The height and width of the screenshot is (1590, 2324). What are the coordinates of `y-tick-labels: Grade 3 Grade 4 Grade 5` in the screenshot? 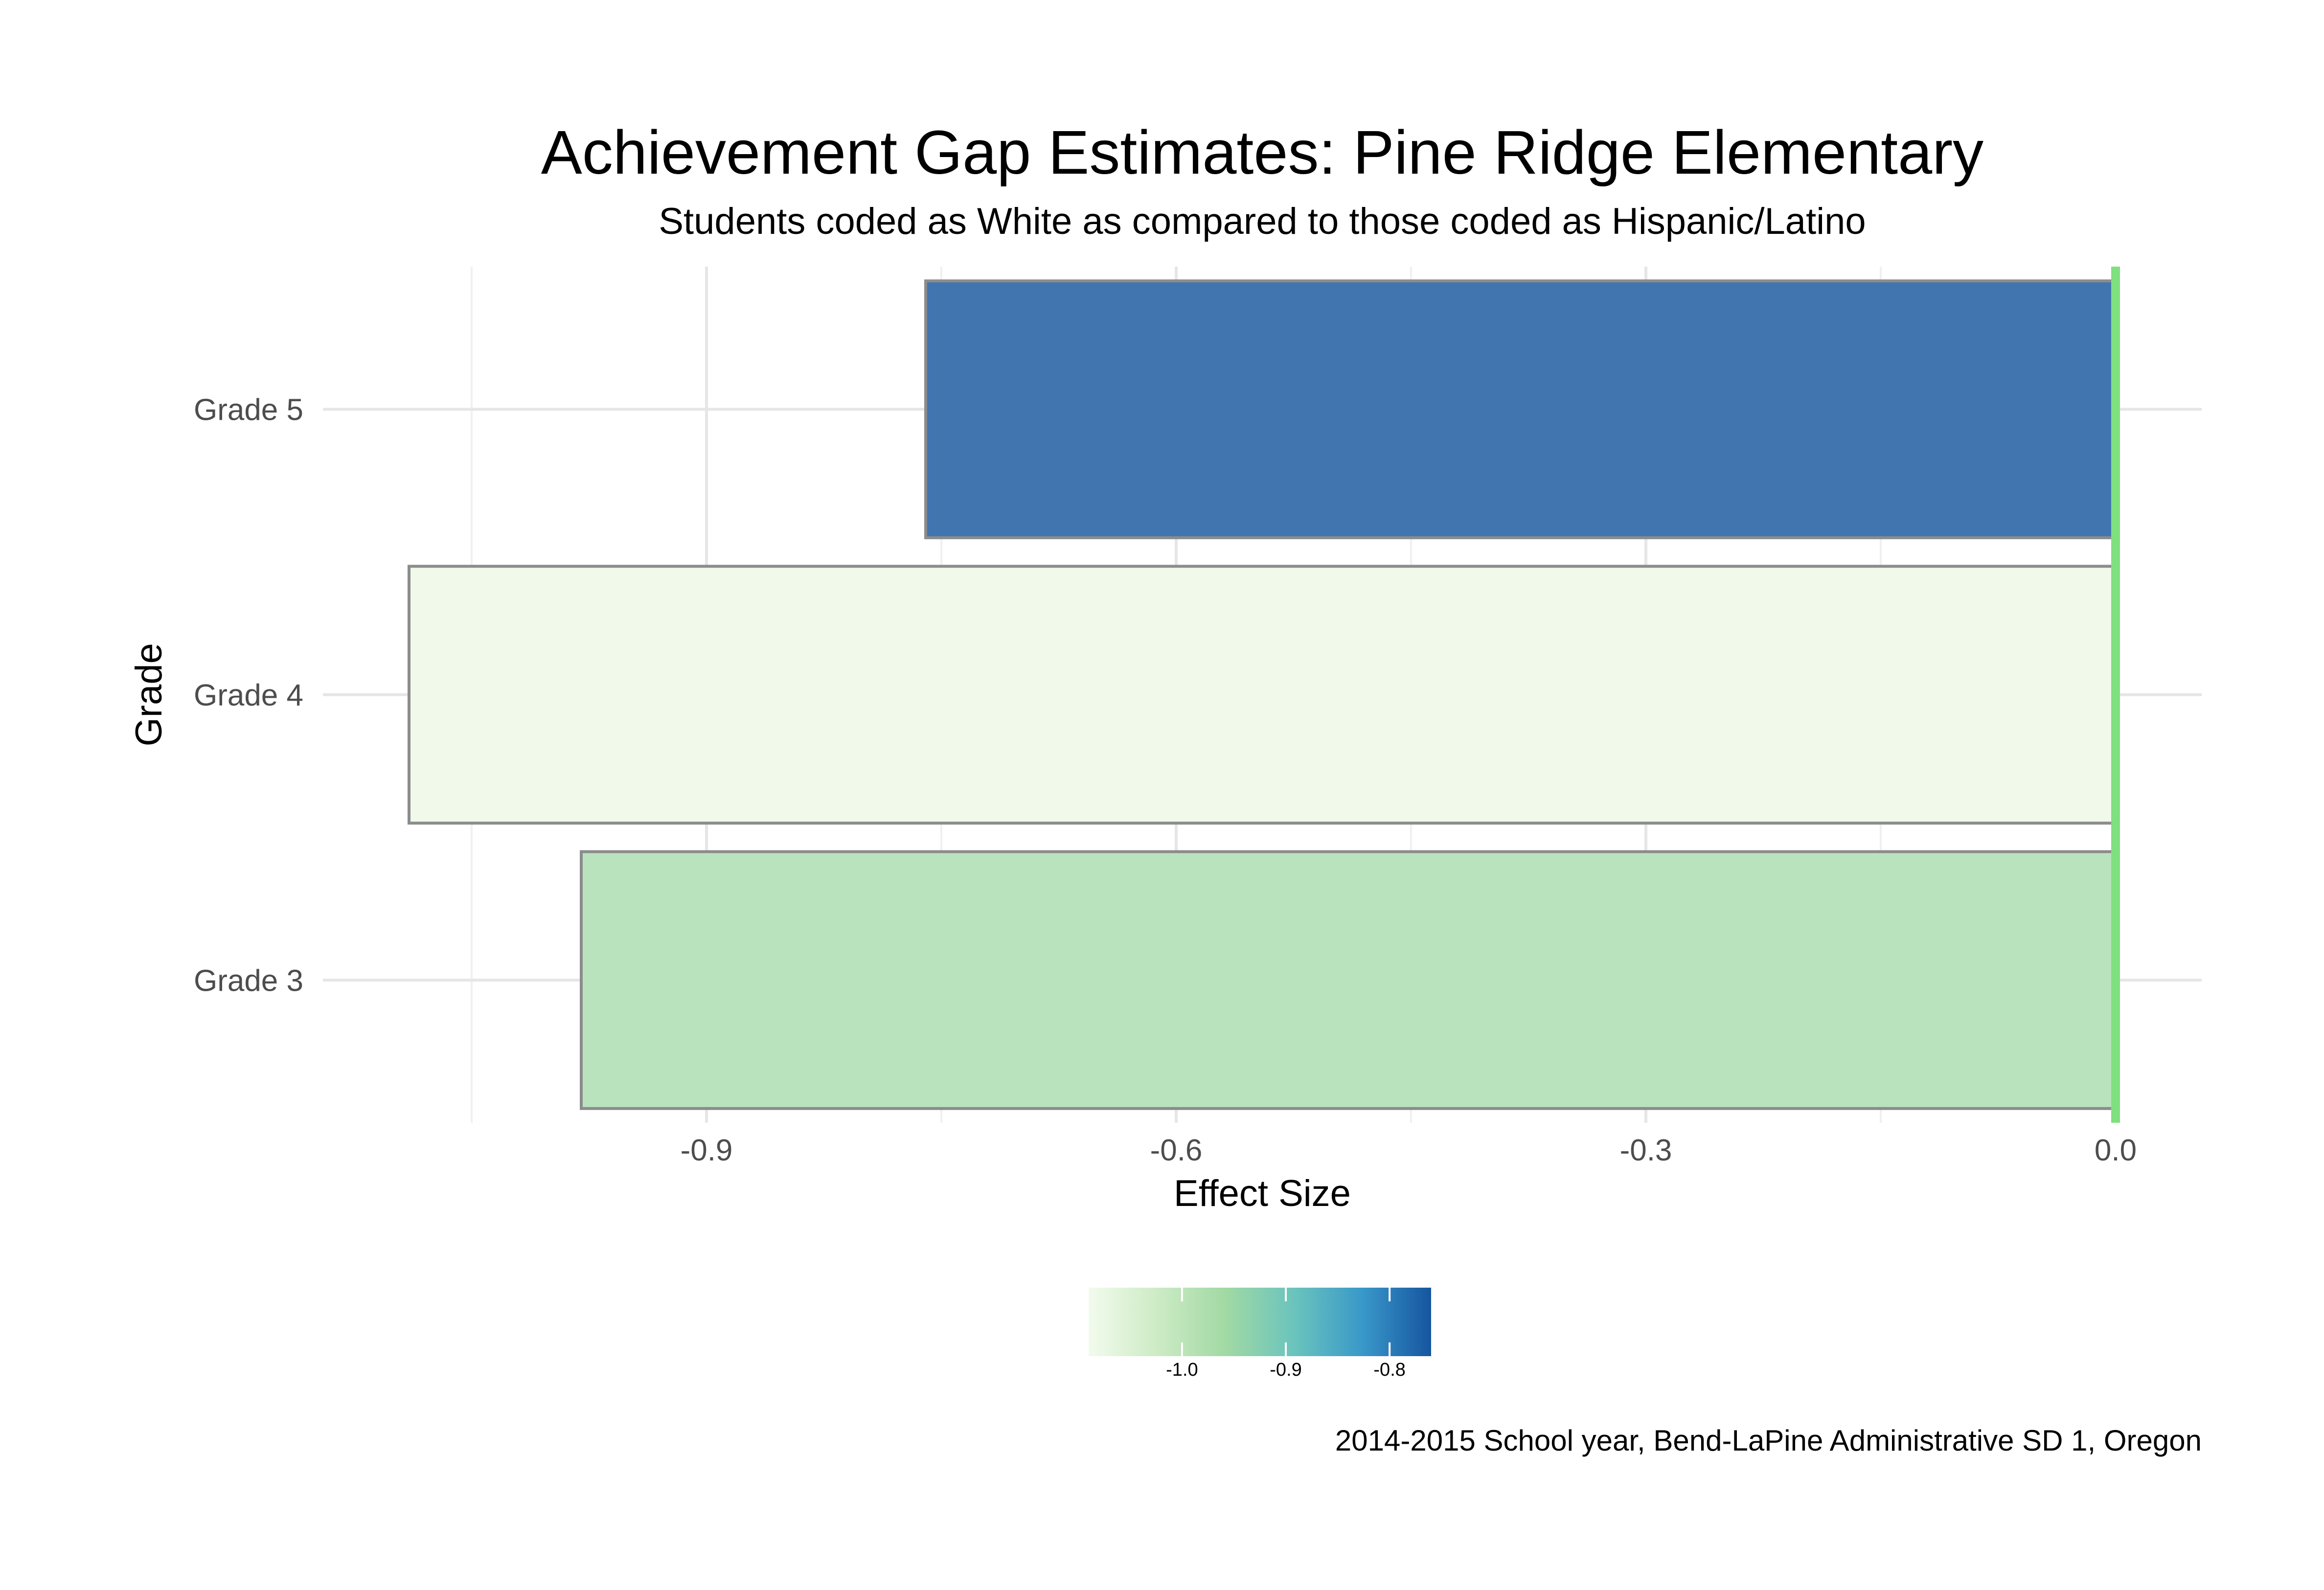 It's located at (248, 696).